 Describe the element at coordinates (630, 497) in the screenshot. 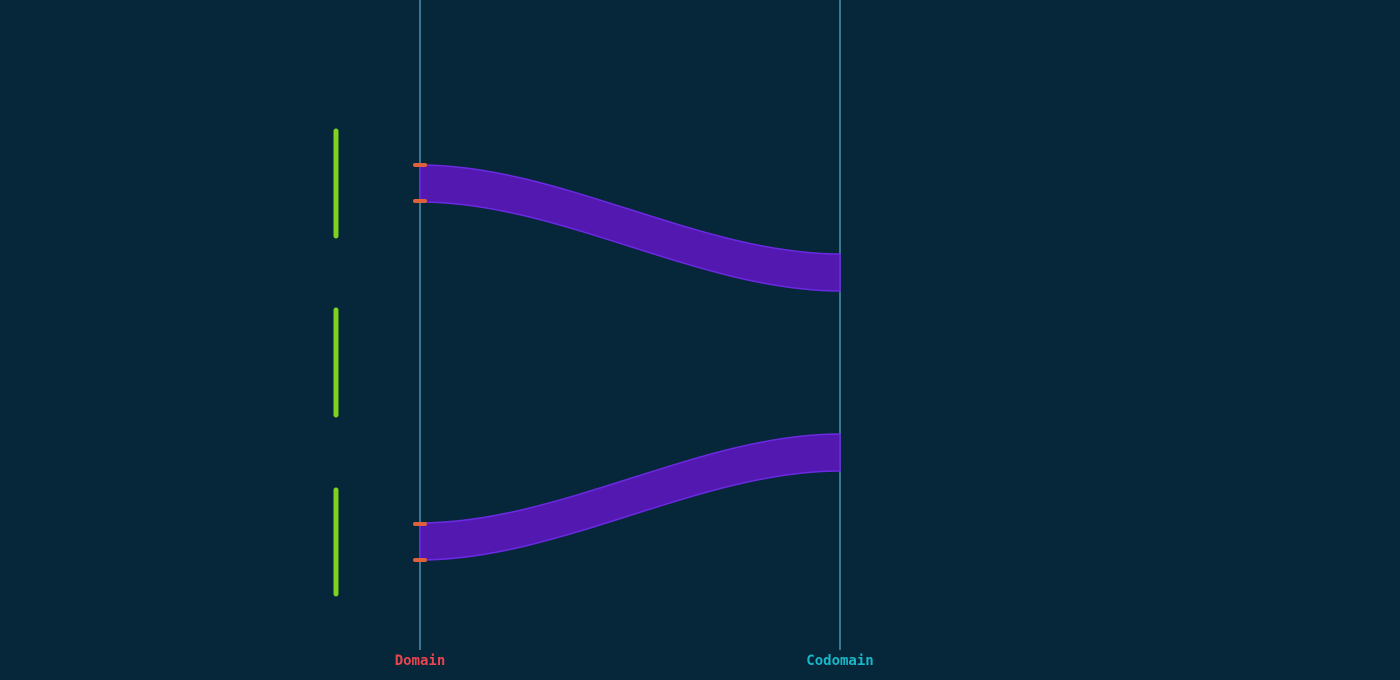

I see `mapping-ribbon-lower` at that location.